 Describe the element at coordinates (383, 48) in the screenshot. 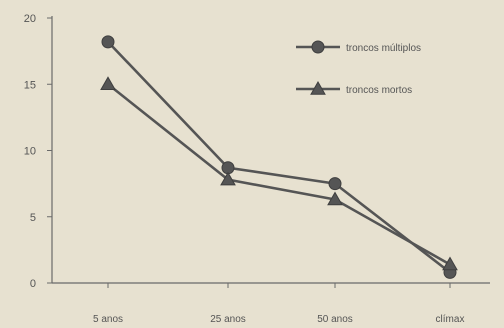

I see `legend-label: troncos múltiplos` at that location.